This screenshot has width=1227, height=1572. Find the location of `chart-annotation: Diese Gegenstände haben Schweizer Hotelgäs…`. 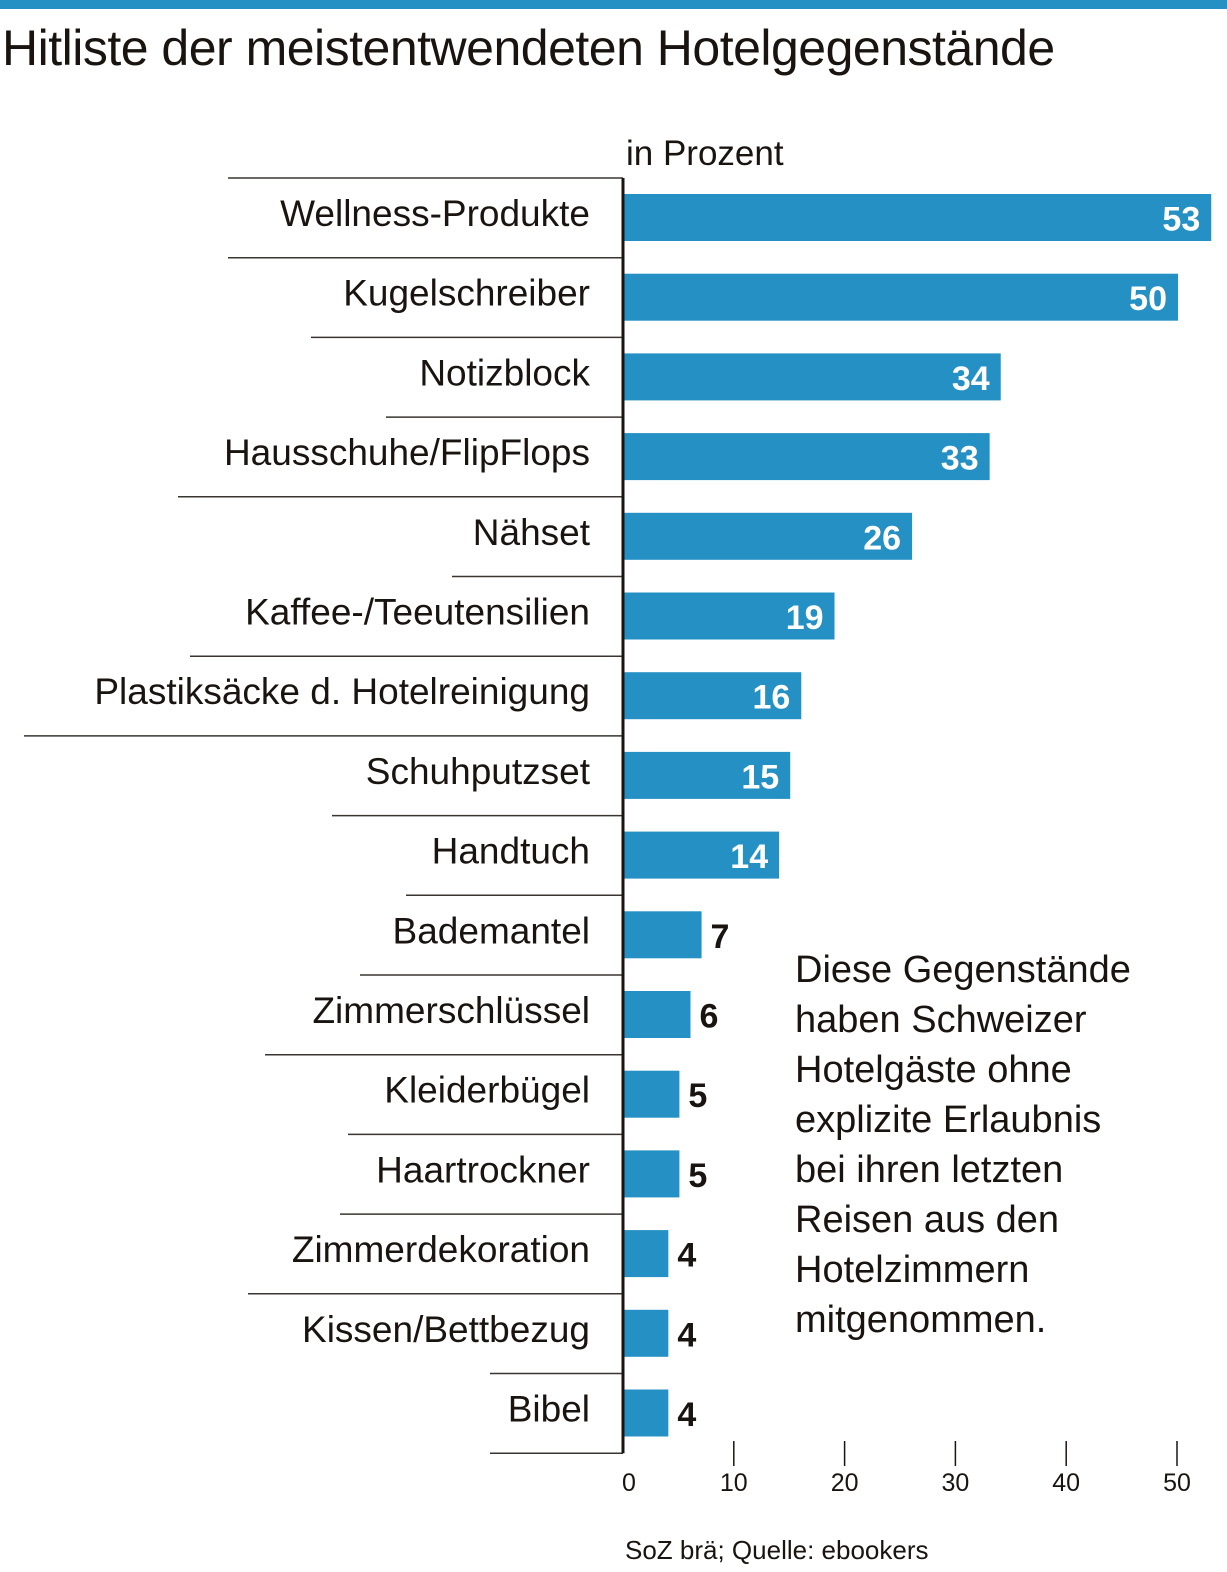

chart-annotation: Diese Gegenstände haben Schweizer Hotelgäs… is located at coordinates (963, 1145).